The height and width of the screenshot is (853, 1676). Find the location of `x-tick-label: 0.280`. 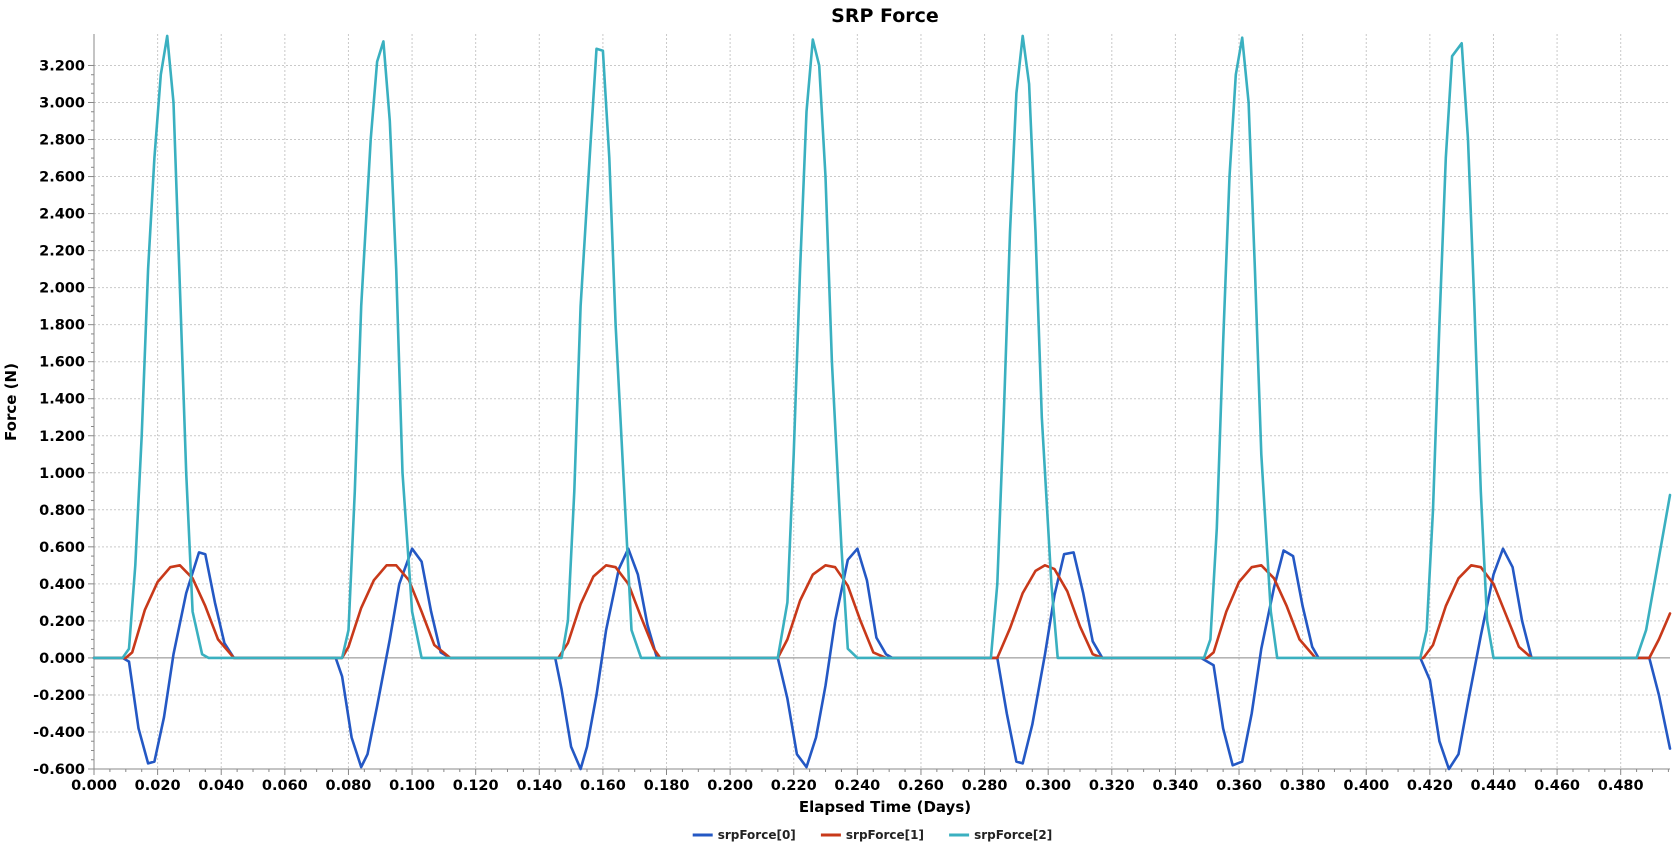

x-tick-label: 0.280 is located at coordinates (985, 786).